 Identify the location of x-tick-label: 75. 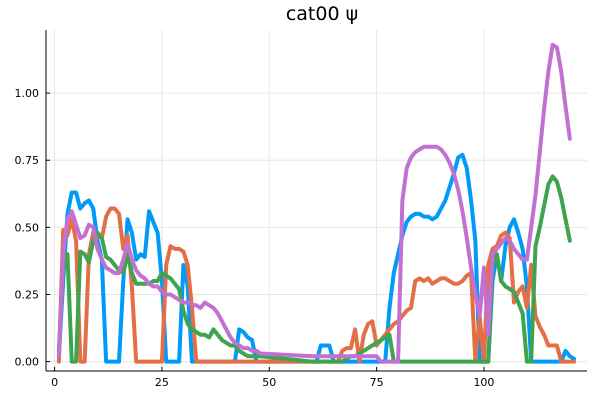
(377, 382).